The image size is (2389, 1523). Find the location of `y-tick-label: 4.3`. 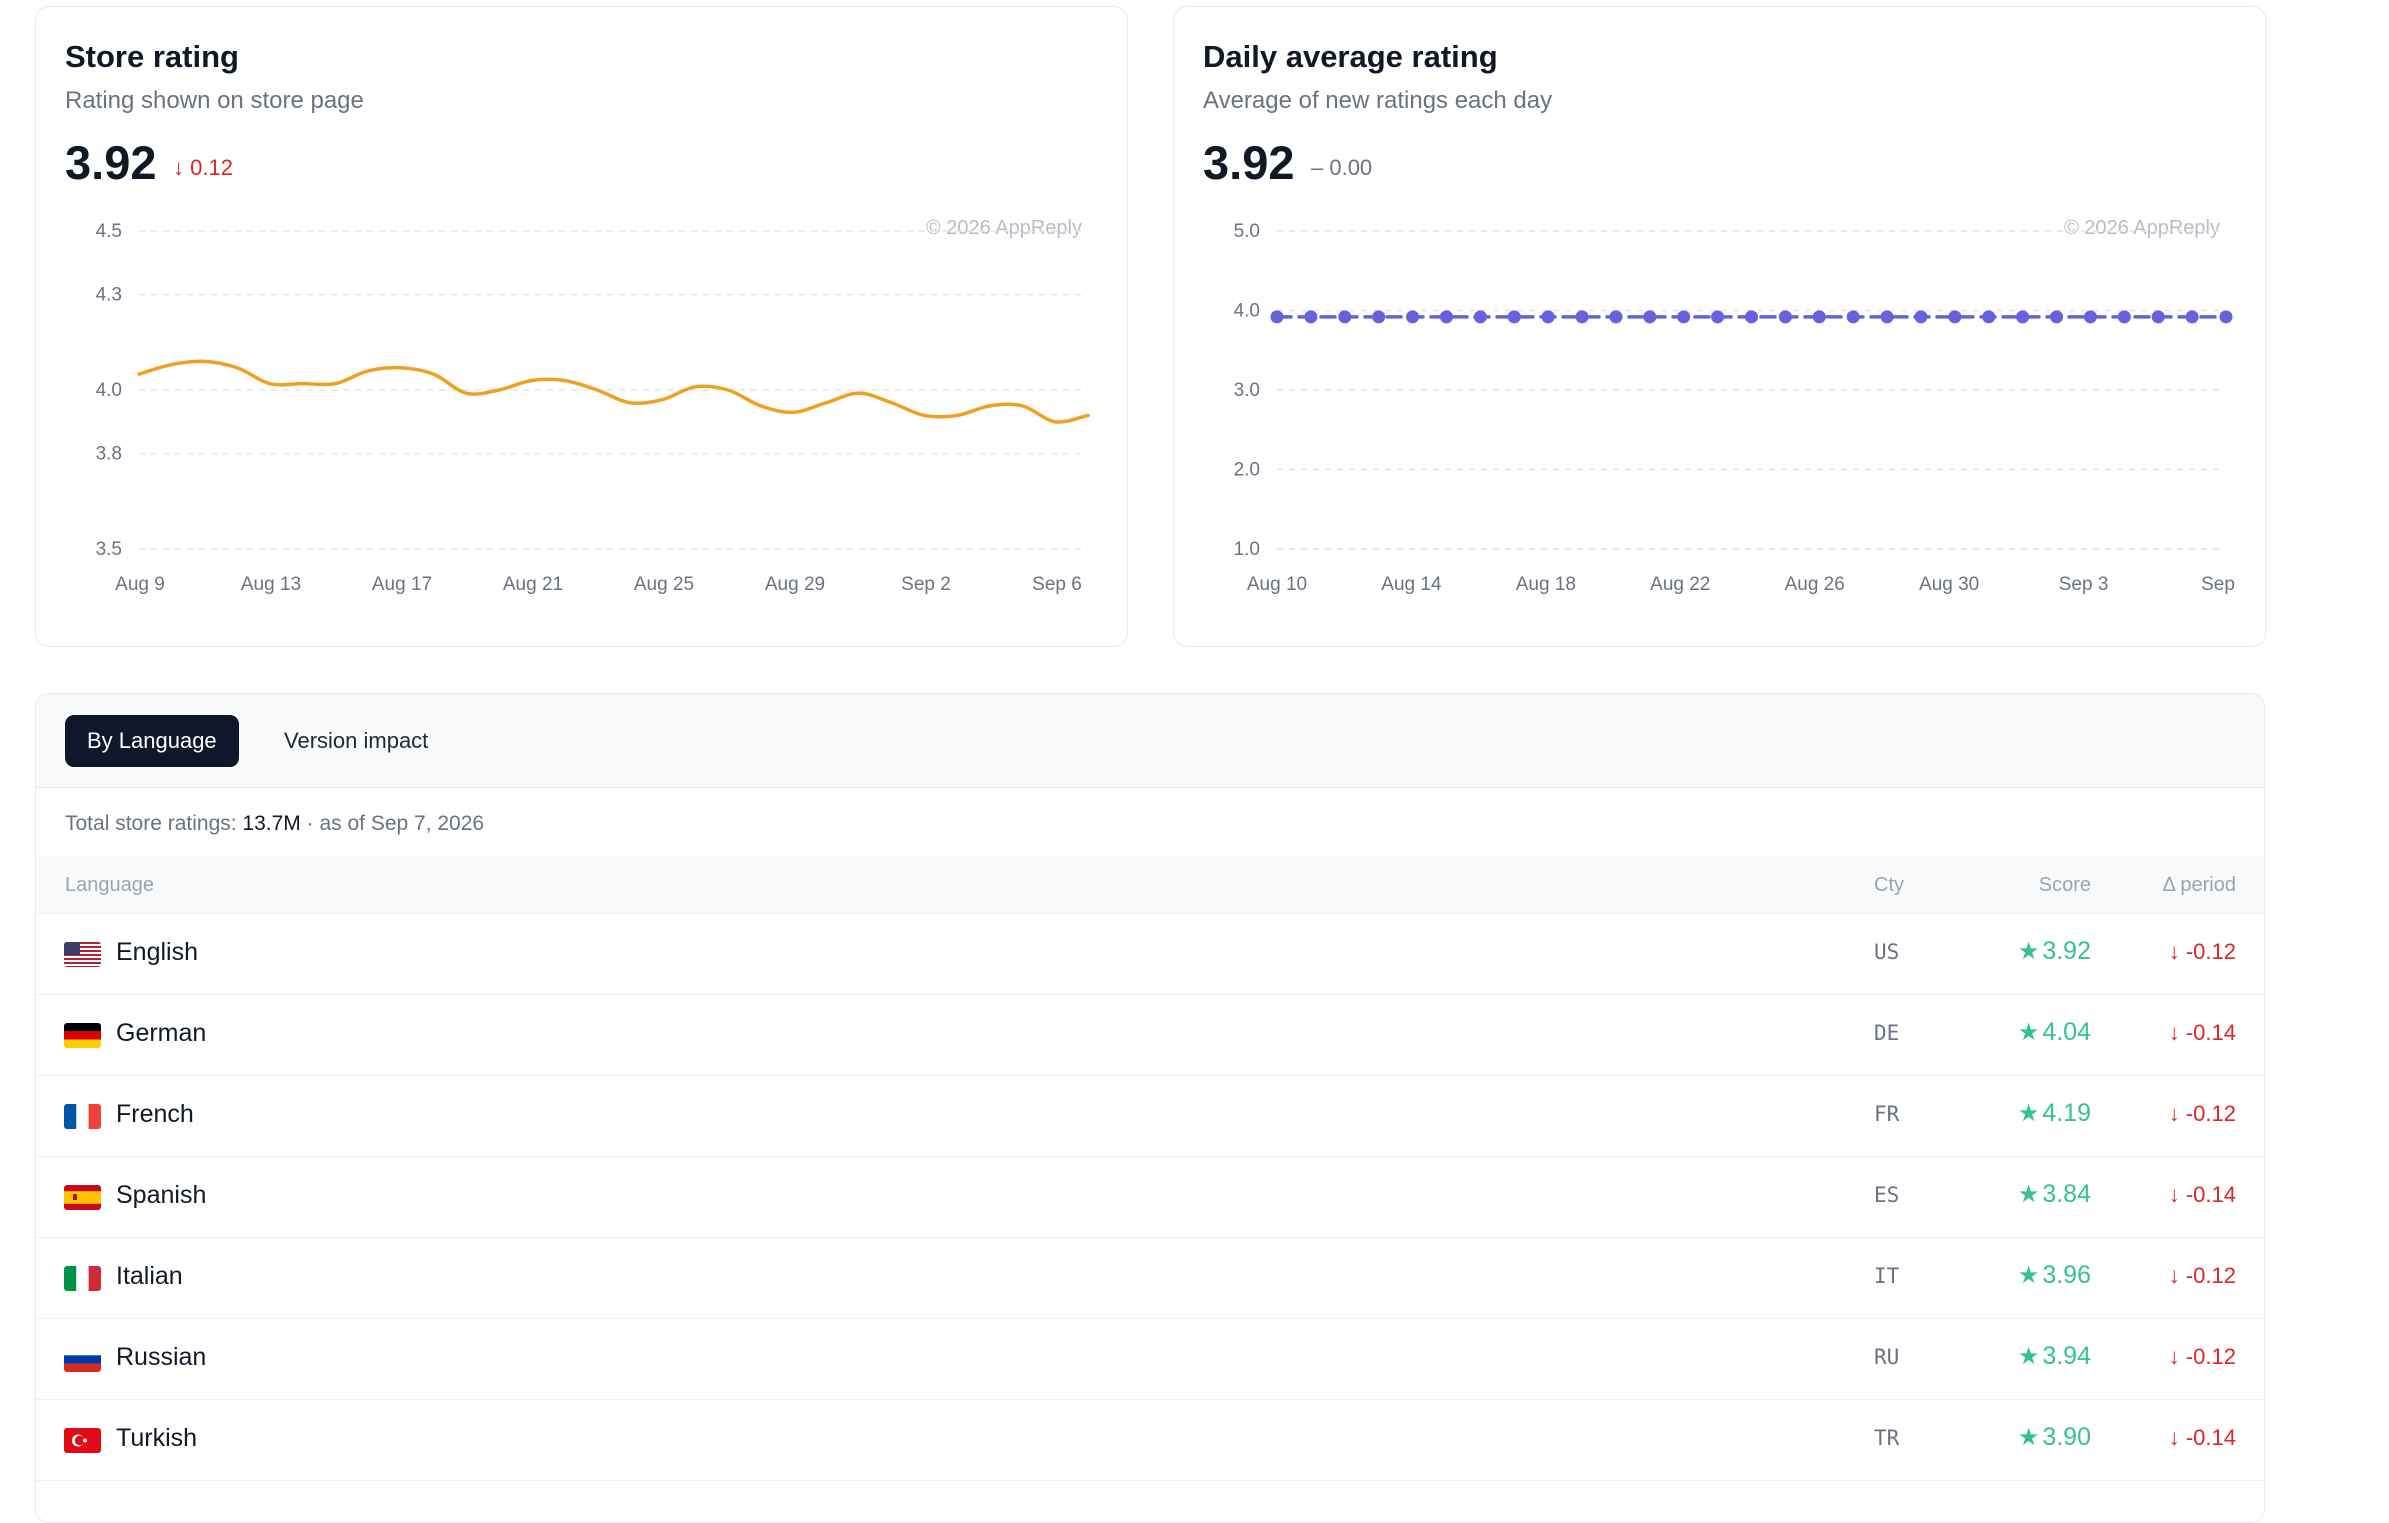

y-tick-label: 4.3 is located at coordinates (109, 295).